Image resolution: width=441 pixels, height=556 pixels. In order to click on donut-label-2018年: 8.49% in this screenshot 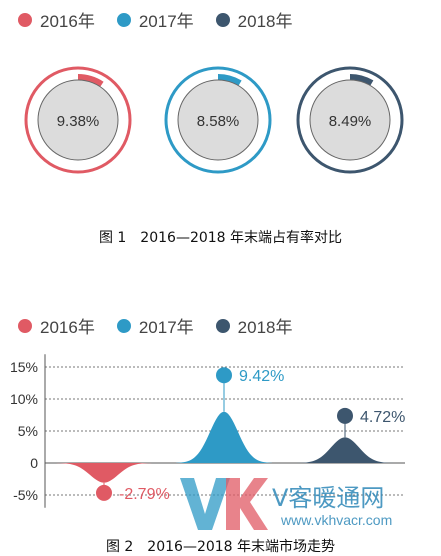, I will do `click(350, 121)`.